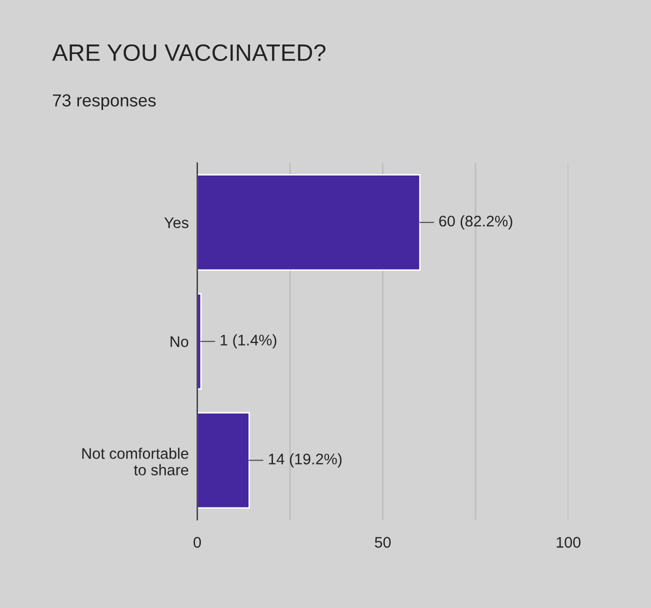 This screenshot has height=608, width=651. Describe the element at coordinates (176, 222) in the screenshot. I see `y-tick-label: Yes` at that location.